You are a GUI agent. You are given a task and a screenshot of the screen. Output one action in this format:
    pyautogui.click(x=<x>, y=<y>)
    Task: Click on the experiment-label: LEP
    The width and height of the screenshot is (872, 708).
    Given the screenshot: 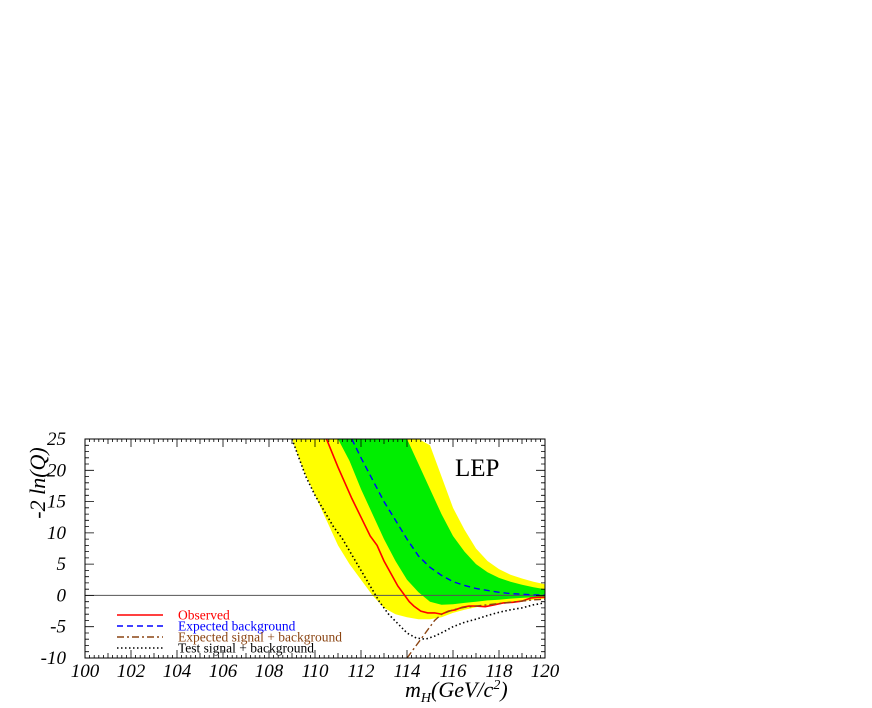 What is the action you would take?
    pyautogui.click(x=477, y=468)
    